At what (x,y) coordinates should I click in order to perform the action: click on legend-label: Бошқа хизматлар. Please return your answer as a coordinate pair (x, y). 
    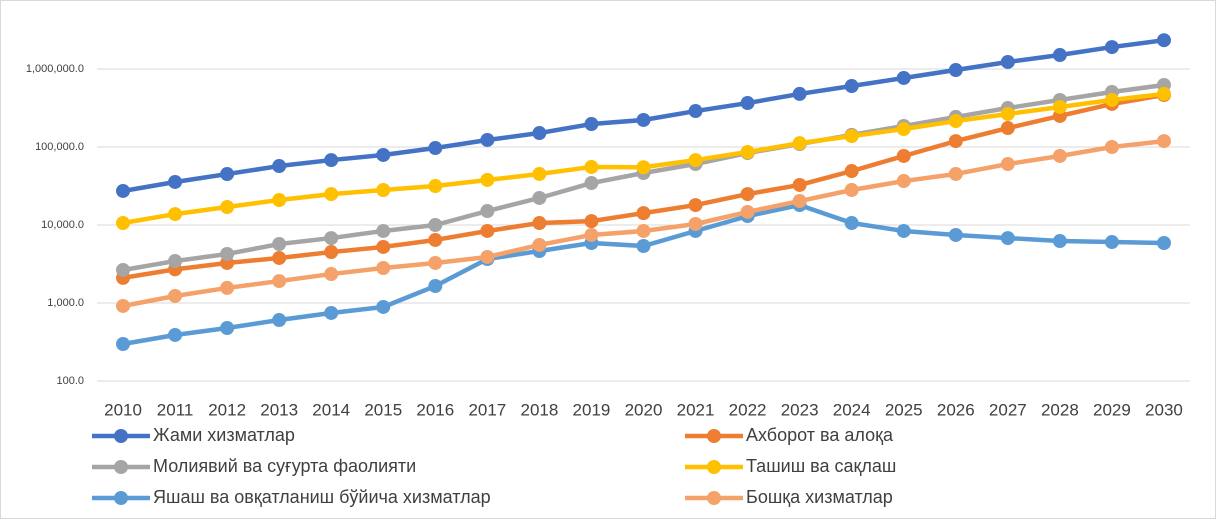
    Looking at the image, I should click on (819, 497).